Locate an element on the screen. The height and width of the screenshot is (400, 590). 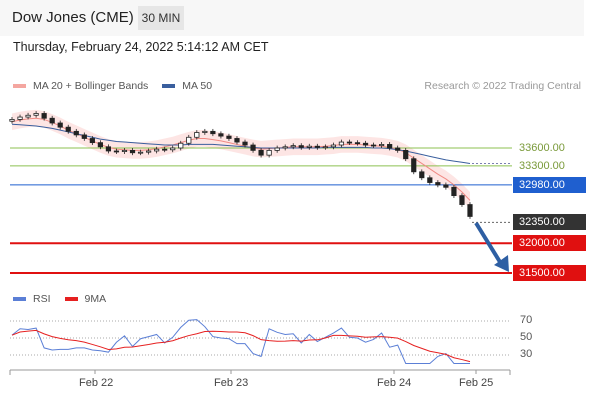
legend-label-ma20: MA 20 + Bollinger Bands is located at coordinates (91, 86).